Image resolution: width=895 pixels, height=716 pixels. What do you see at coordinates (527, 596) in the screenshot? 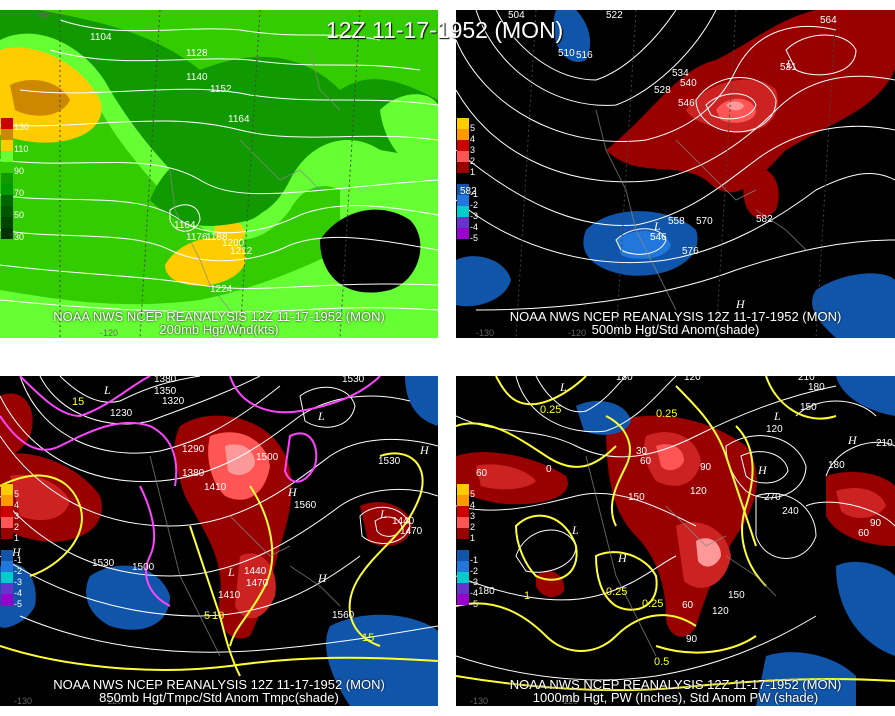
I see `pw-label: 1` at bounding box center [527, 596].